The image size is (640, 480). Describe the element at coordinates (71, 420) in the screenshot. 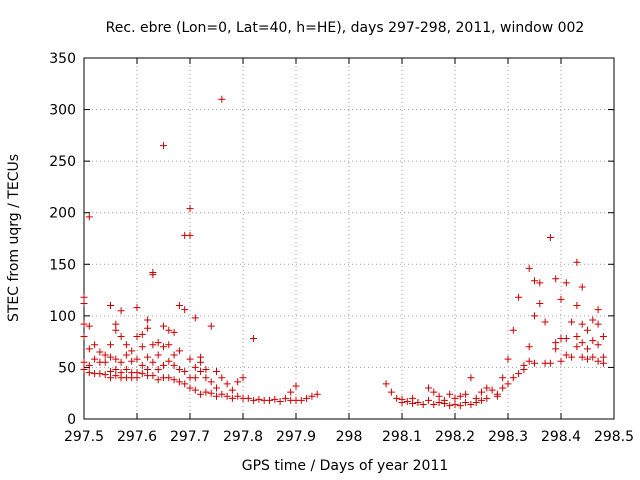

I see `y-tick-label: 0` at that location.